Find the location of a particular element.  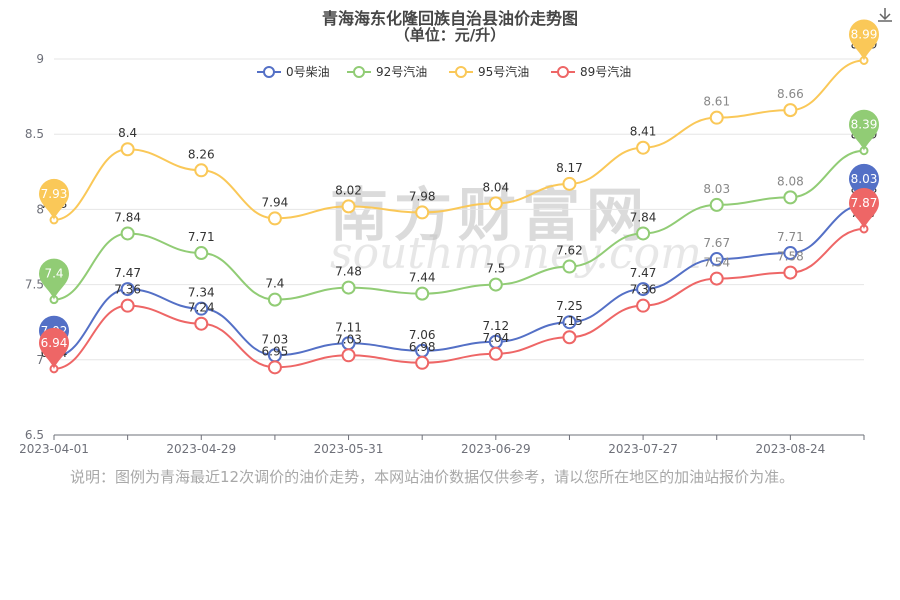

legend-label: 95号汽油 is located at coordinates (503, 71).